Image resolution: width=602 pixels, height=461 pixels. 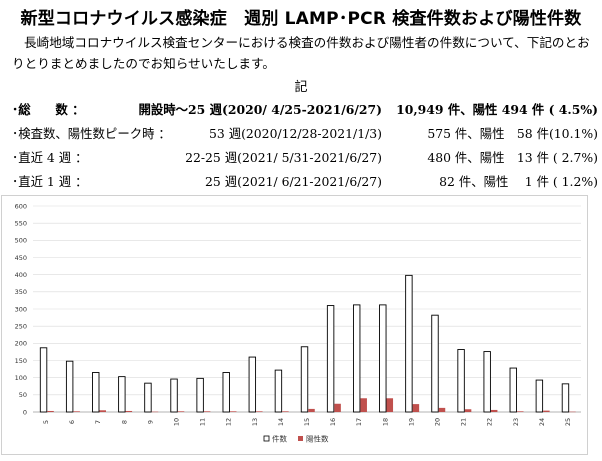 What do you see at coordinates (317, 439) in the screenshot?
I see `legend-label-positives: 陽性数` at bounding box center [317, 439].